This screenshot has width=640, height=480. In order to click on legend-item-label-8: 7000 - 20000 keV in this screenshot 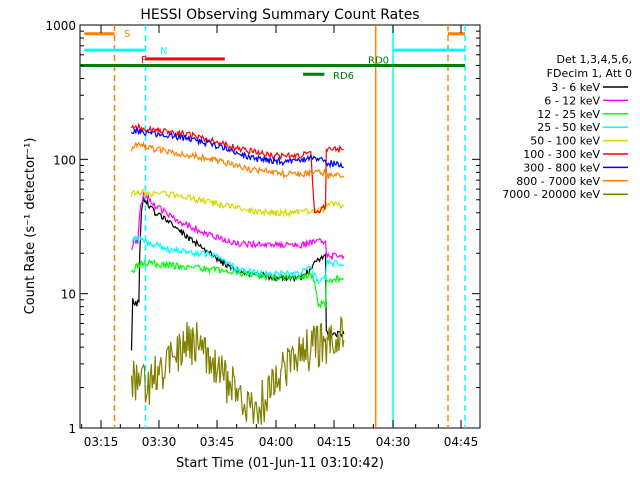, I will do `click(551, 194)`.